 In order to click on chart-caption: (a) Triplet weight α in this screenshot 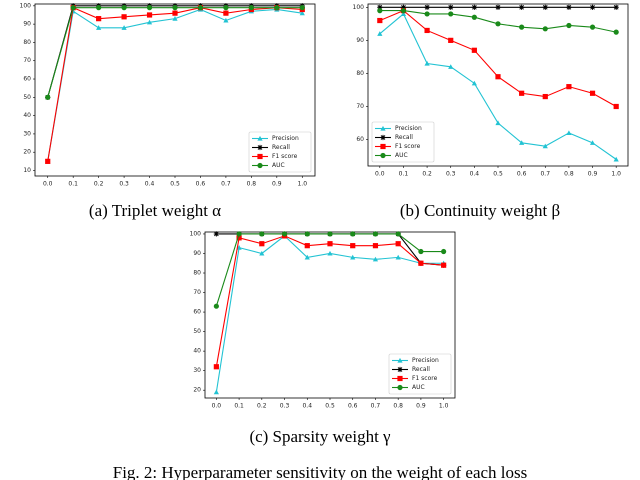, I will do `click(155, 210)`.